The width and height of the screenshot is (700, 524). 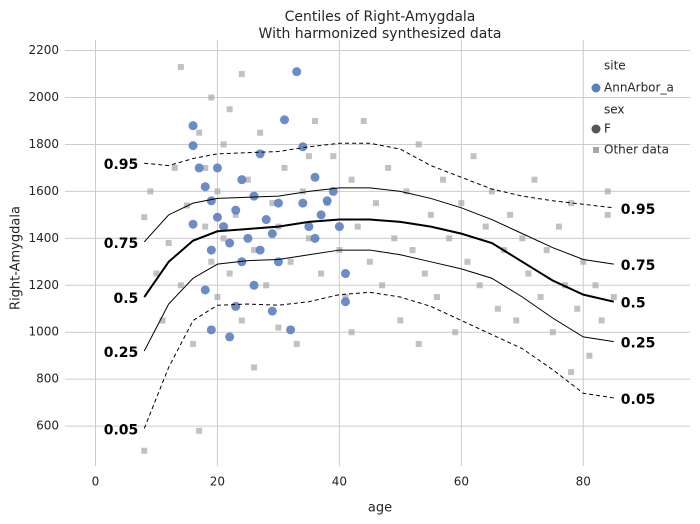 What do you see at coordinates (380, 34) in the screenshot?
I see `chart-subtitle: With harmonized synthesized data` at bounding box center [380, 34].